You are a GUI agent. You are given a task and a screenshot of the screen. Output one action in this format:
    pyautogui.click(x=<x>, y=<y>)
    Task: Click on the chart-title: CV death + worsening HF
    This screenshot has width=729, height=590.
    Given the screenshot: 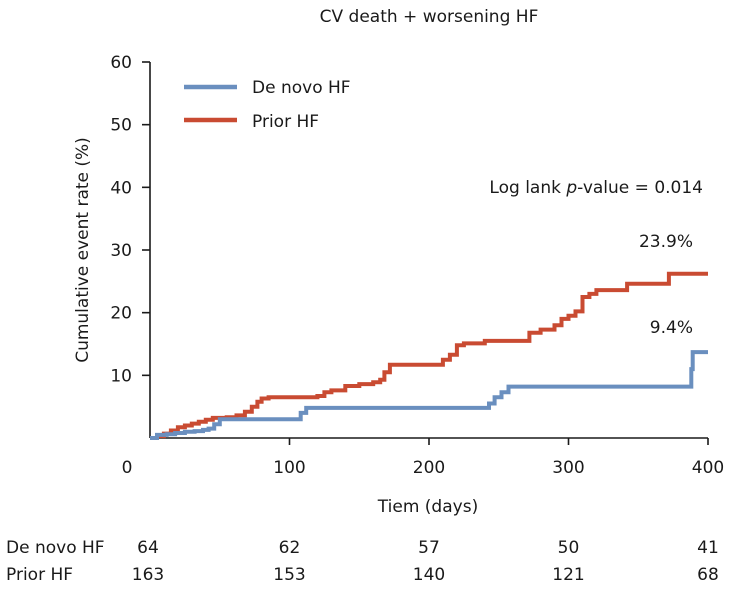 What is the action you would take?
    pyautogui.click(x=429, y=17)
    